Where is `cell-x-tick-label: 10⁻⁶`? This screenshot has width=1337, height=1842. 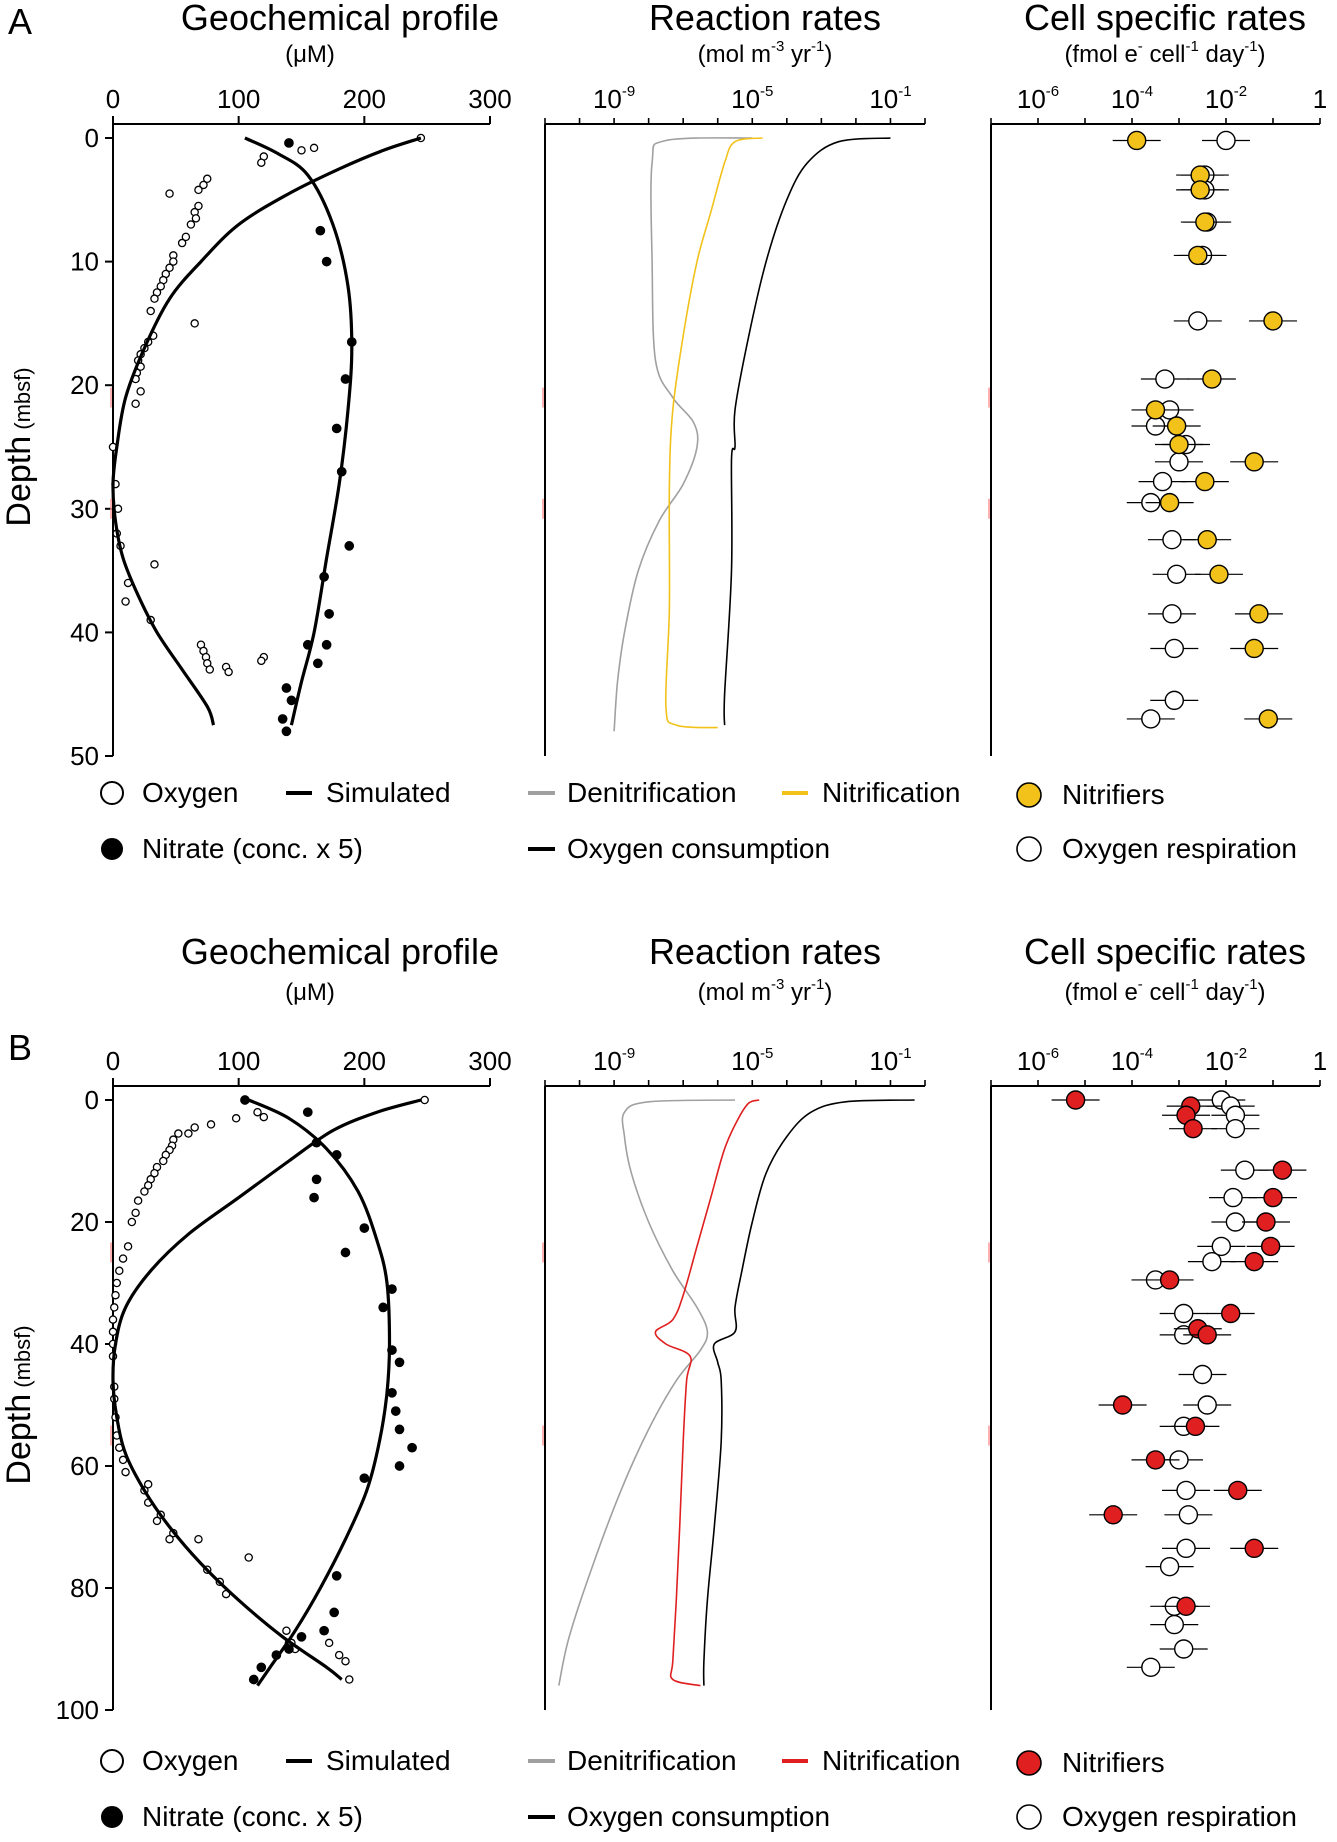
cell-x-tick-label: 10⁻⁶ is located at coordinates (1038, 1060).